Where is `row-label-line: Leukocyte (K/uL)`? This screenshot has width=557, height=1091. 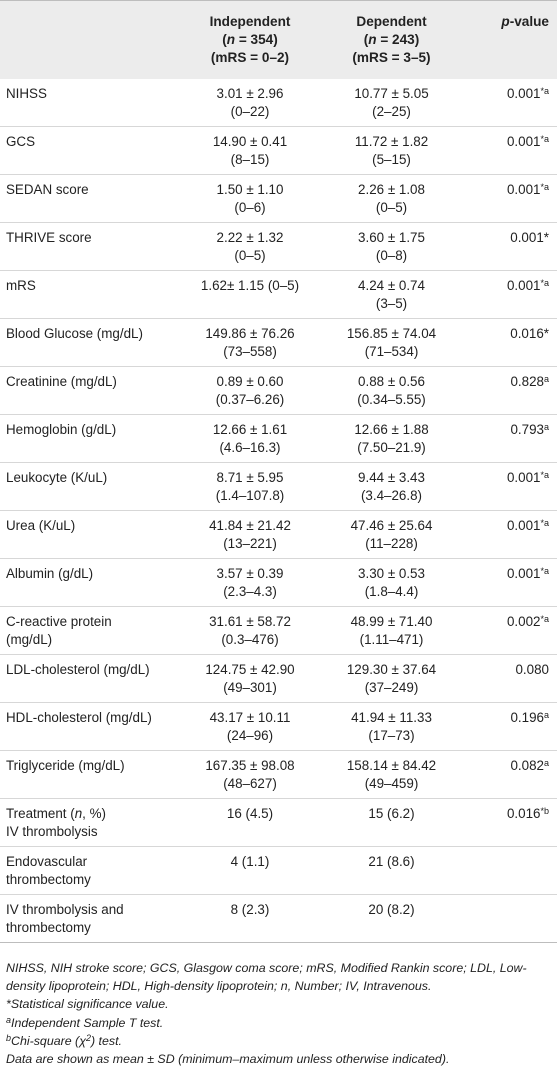
row-label-line: Leukocyte (K/uL) is located at coordinates (57, 477).